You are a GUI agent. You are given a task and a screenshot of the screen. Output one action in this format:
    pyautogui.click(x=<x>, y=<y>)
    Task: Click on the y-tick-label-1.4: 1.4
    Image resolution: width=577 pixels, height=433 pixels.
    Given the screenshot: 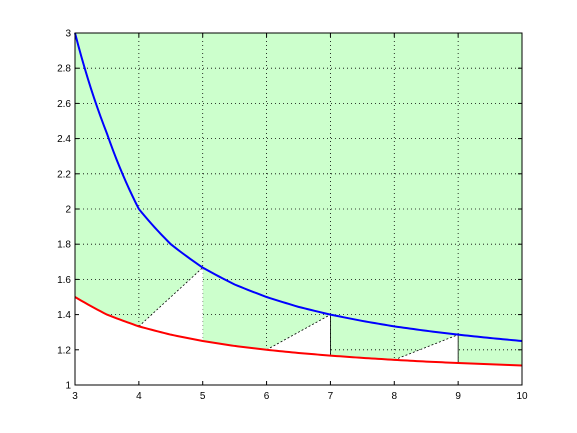 What is the action you would take?
    pyautogui.click(x=64, y=315)
    